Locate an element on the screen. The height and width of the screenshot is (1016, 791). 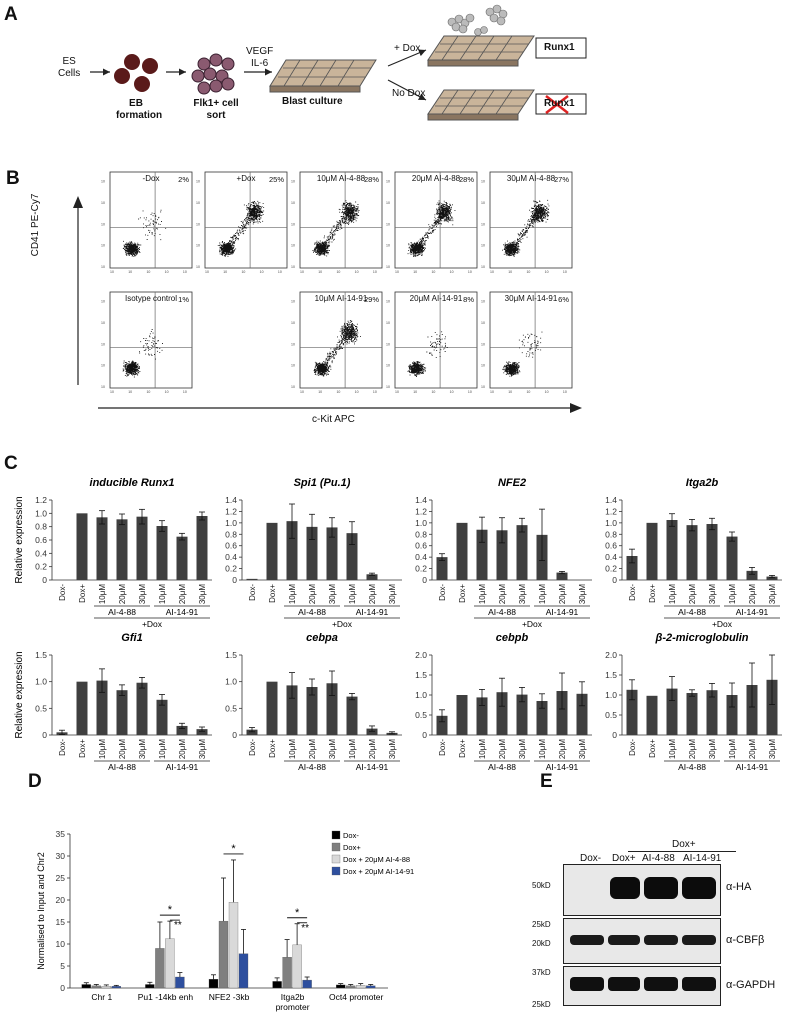
y-tick-label: 0.2 is located at coordinates (421, 569).